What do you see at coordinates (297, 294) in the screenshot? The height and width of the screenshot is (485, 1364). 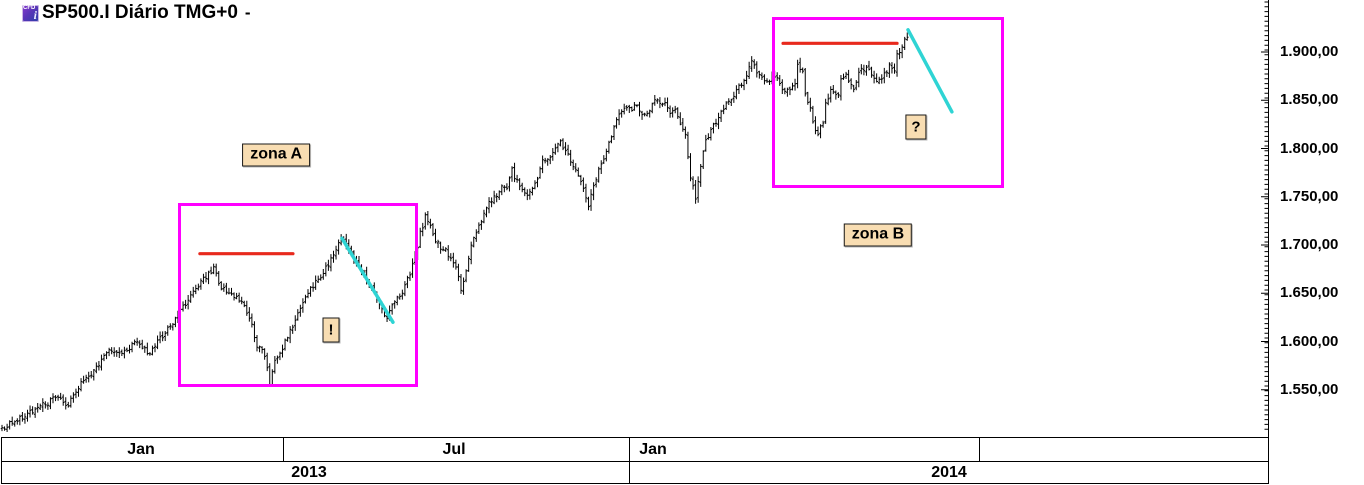 I see `zona-a-rectangle` at bounding box center [297, 294].